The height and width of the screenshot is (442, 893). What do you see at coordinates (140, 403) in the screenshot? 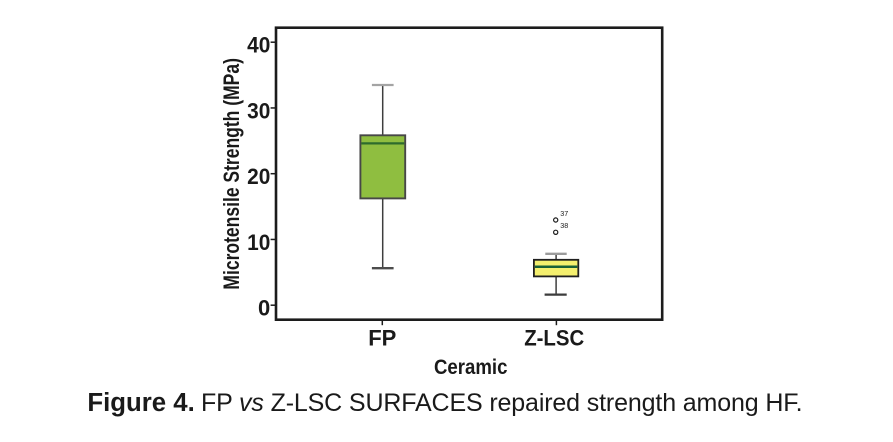
I see `svg-text: Figure 4.` at bounding box center [140, 403].